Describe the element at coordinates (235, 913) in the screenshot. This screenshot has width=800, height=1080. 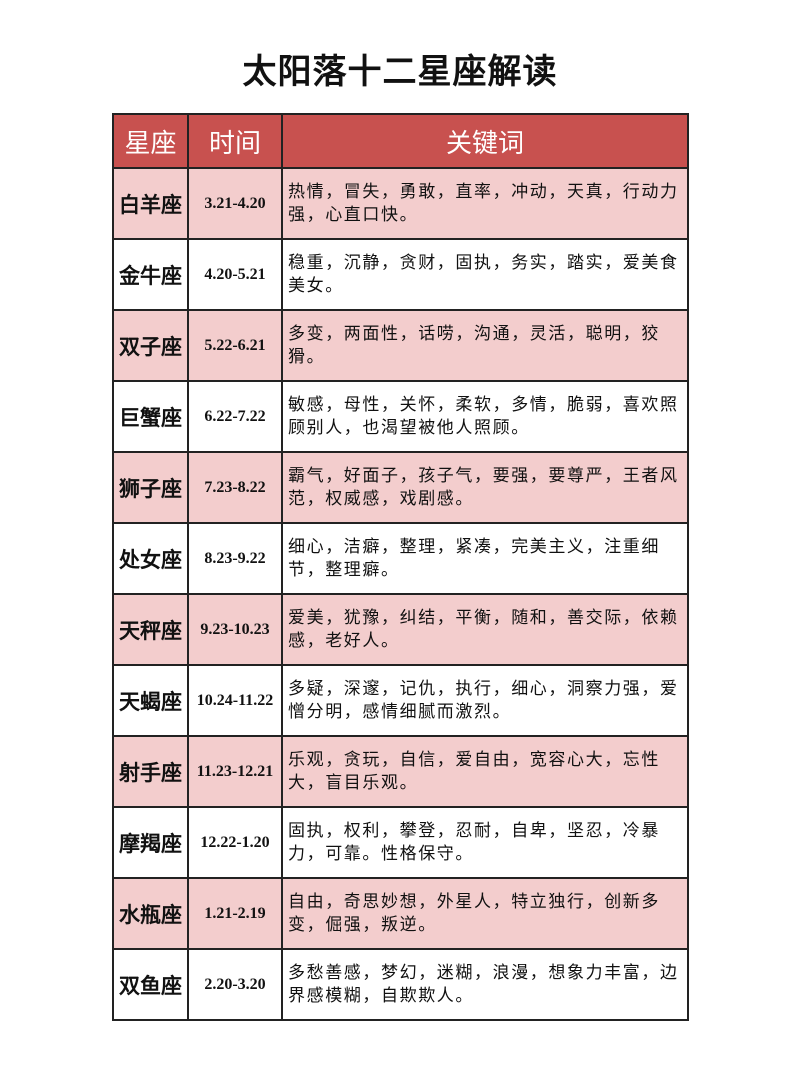
I see `date-range: 1.21-2.19` at that location.